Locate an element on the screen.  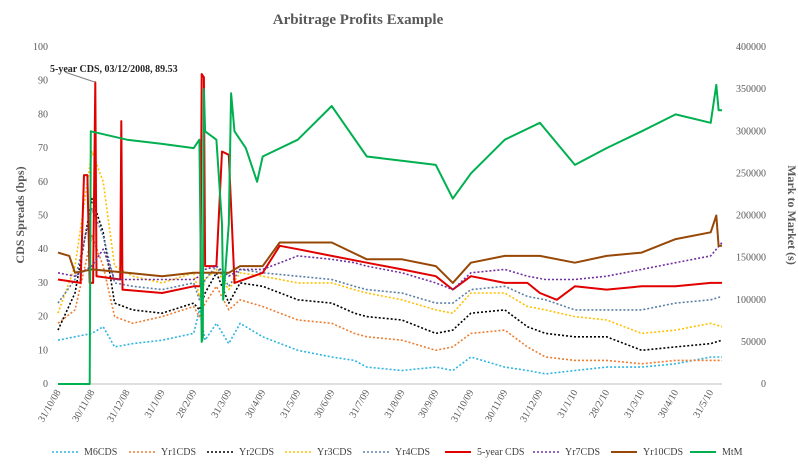
legend-label: Yr1CDS is located at coordinates (178, 452).